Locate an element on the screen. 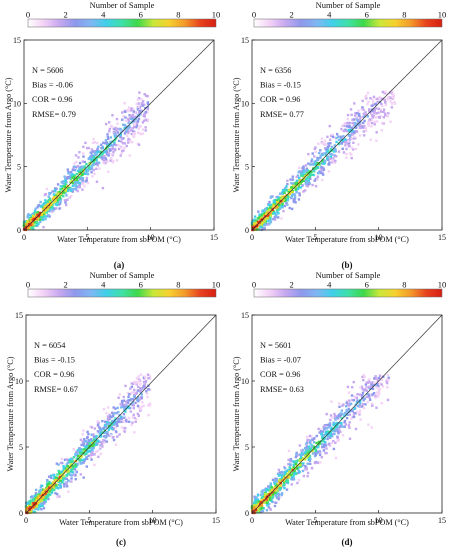 This screenshot has height=555, width=453. stat-bias: Bias = -0.06 is located at coordinates (52, 85).